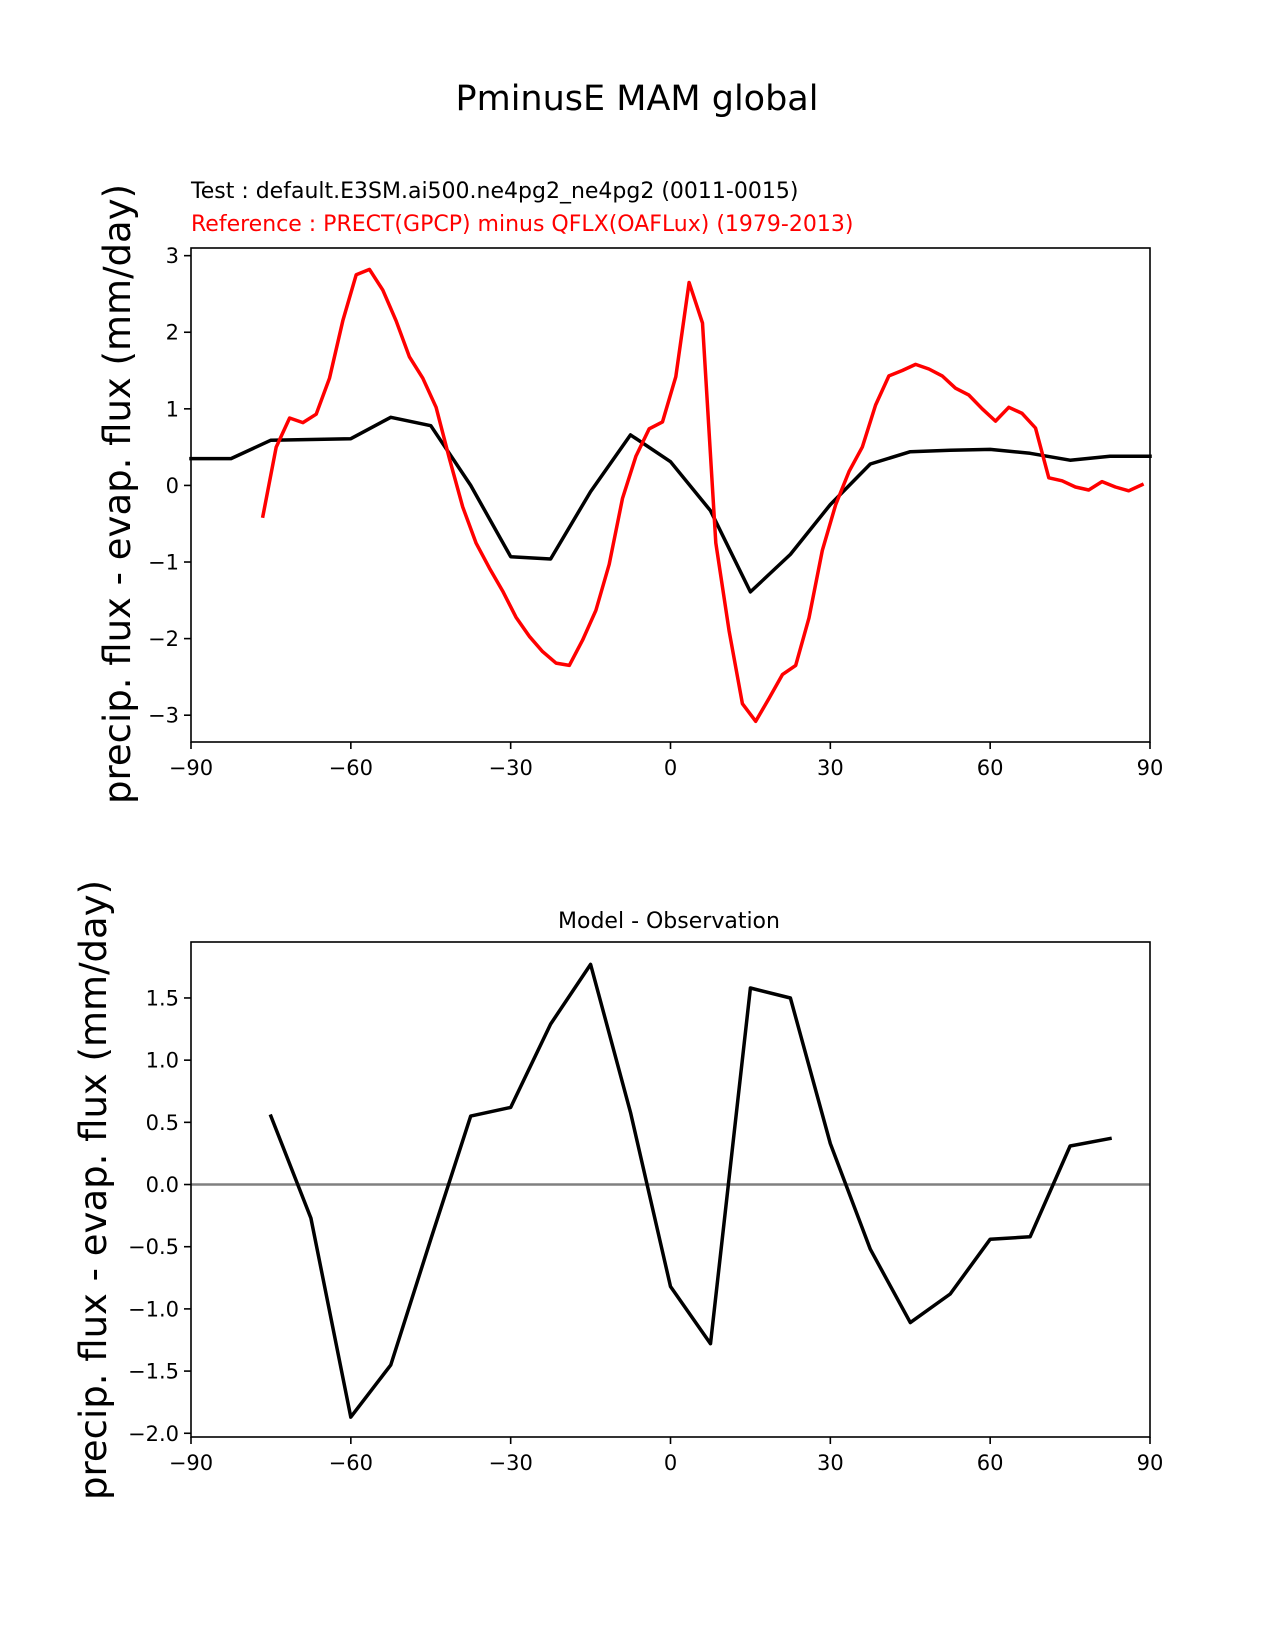  Describe the element at coordinates (153, 1247) in the screenshot. I see `bottom-y-tick-label: −0.5` at that location.